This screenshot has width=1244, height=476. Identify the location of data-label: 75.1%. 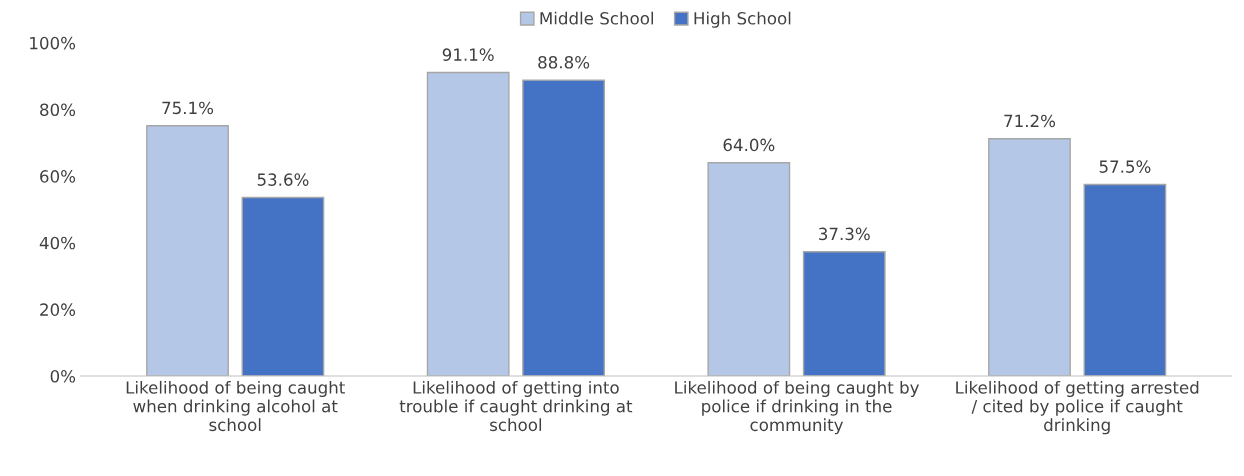
(188, 108).